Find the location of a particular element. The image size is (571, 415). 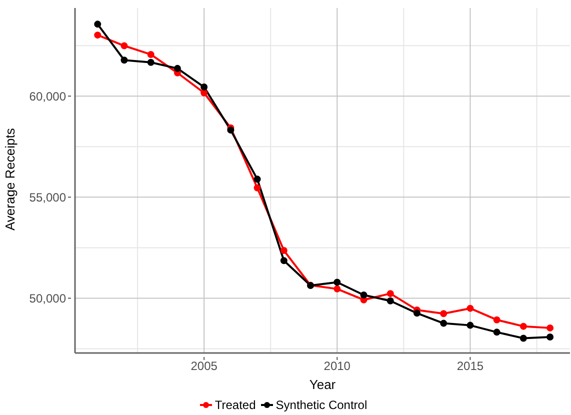

y-tick-label: 60,000 is located at coordinates (47, 96).